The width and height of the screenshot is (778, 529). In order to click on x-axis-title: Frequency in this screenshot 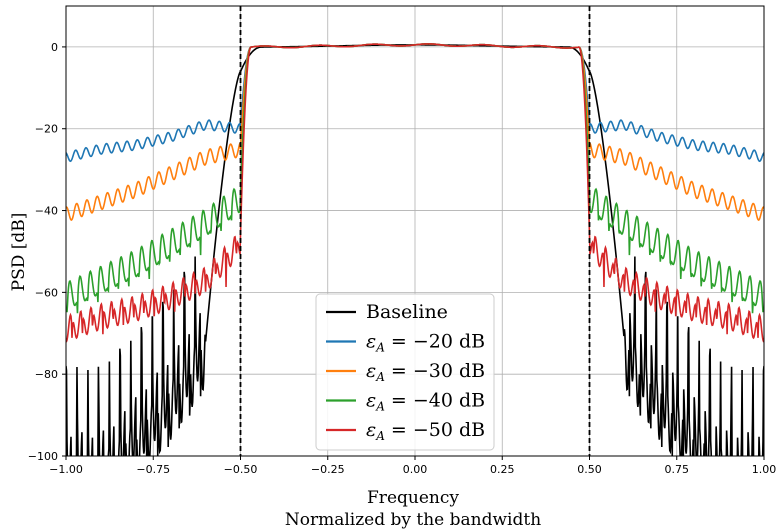, I will do `click(413, 498)`.